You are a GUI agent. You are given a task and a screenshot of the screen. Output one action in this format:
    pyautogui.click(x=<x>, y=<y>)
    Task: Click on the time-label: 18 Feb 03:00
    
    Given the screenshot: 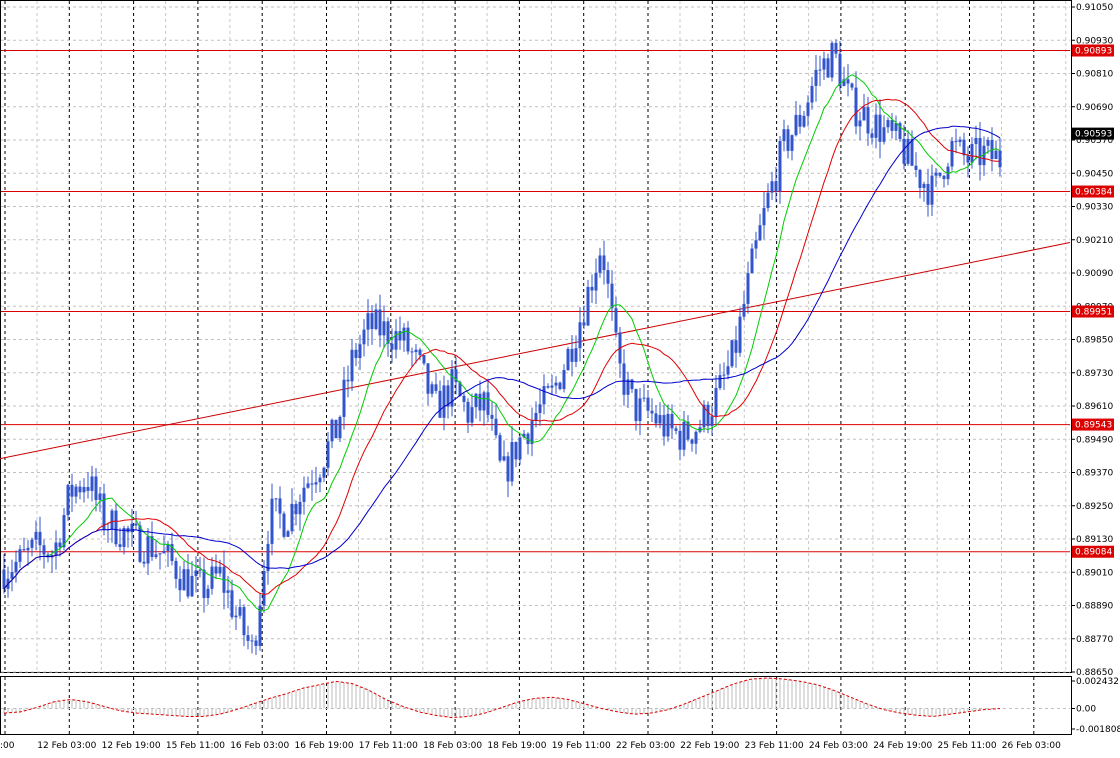 What is the action you would take?
    pyautogui.click(x=452, y=746)
    